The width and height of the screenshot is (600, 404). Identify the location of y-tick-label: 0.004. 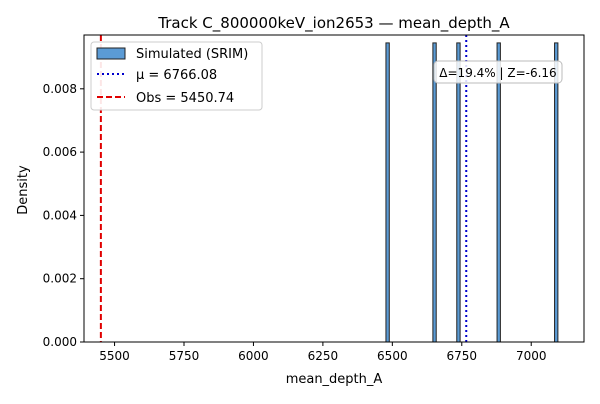
(60, 215).